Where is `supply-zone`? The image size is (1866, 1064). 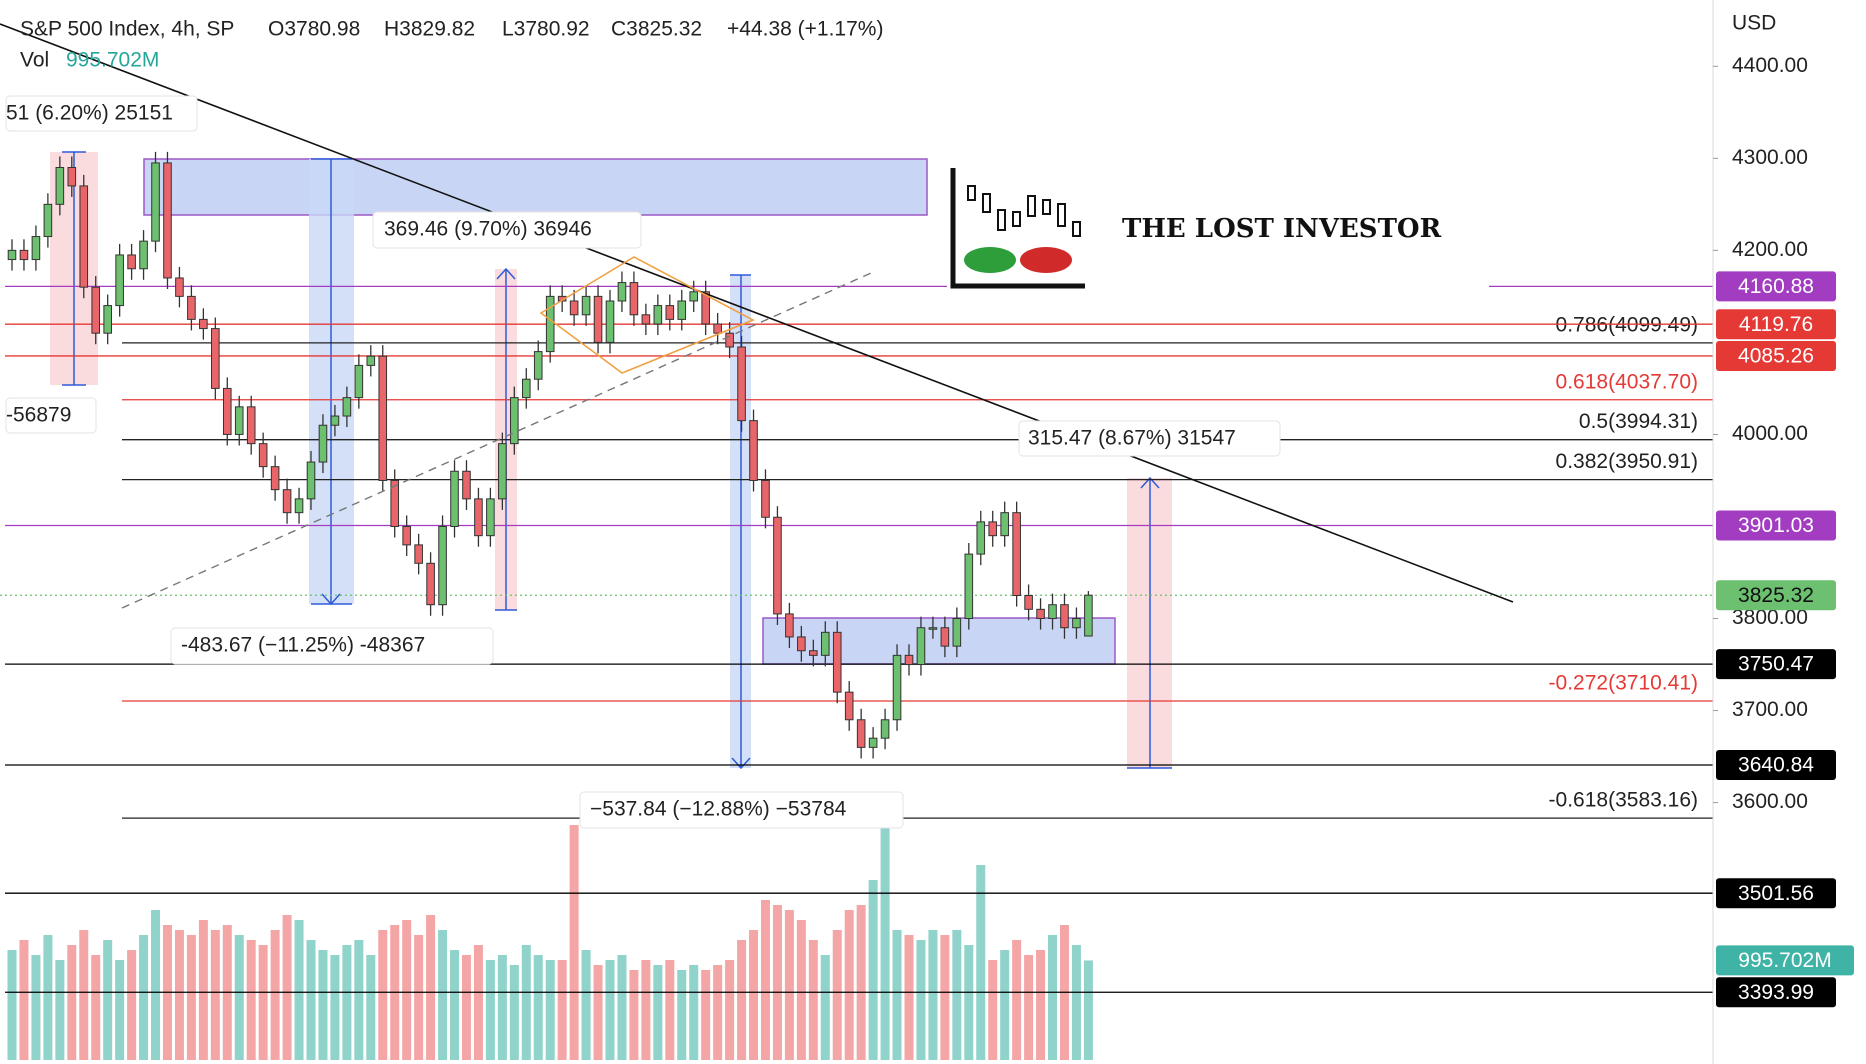
supply-zone is located at coordinates (535, 187).